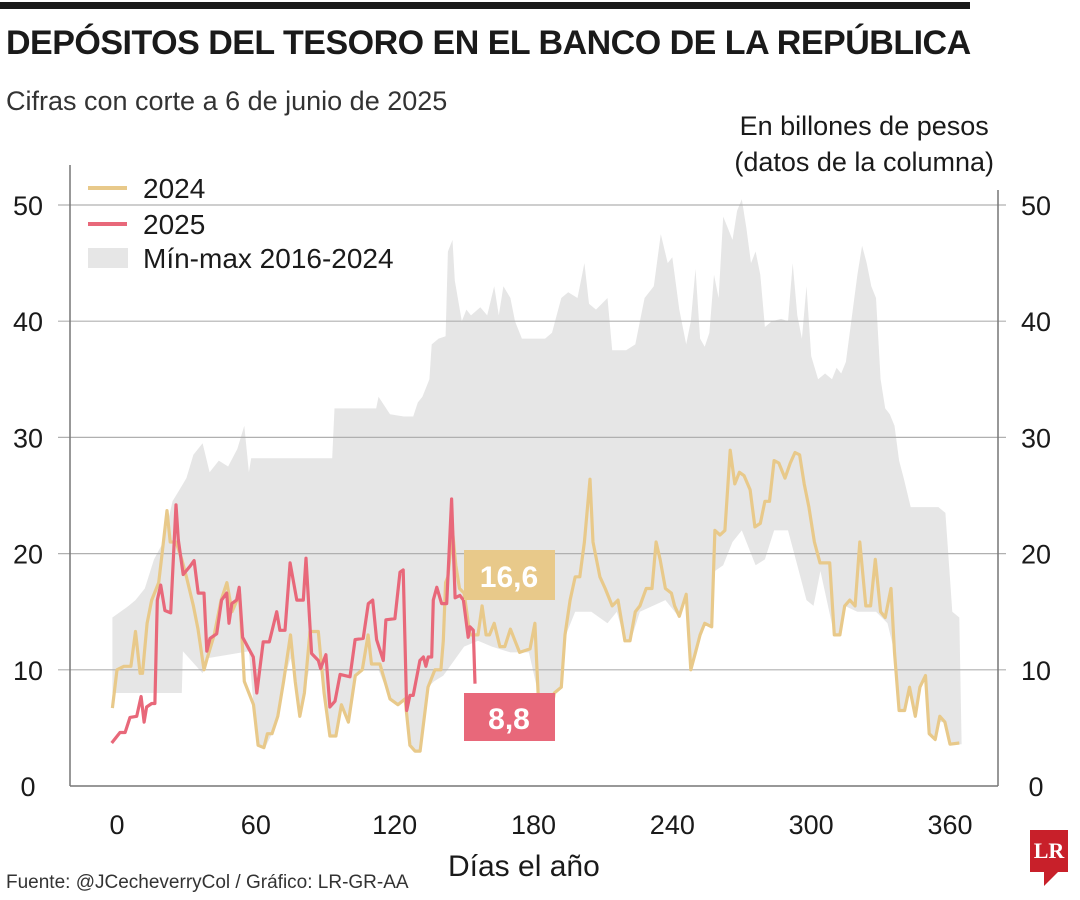 This screenshot has height=900, width=1080. What do you see at coordinates (1036, 555) in the screenshot?
I see `y-tick-right-20: 20` at bounding box center [1036, 555].